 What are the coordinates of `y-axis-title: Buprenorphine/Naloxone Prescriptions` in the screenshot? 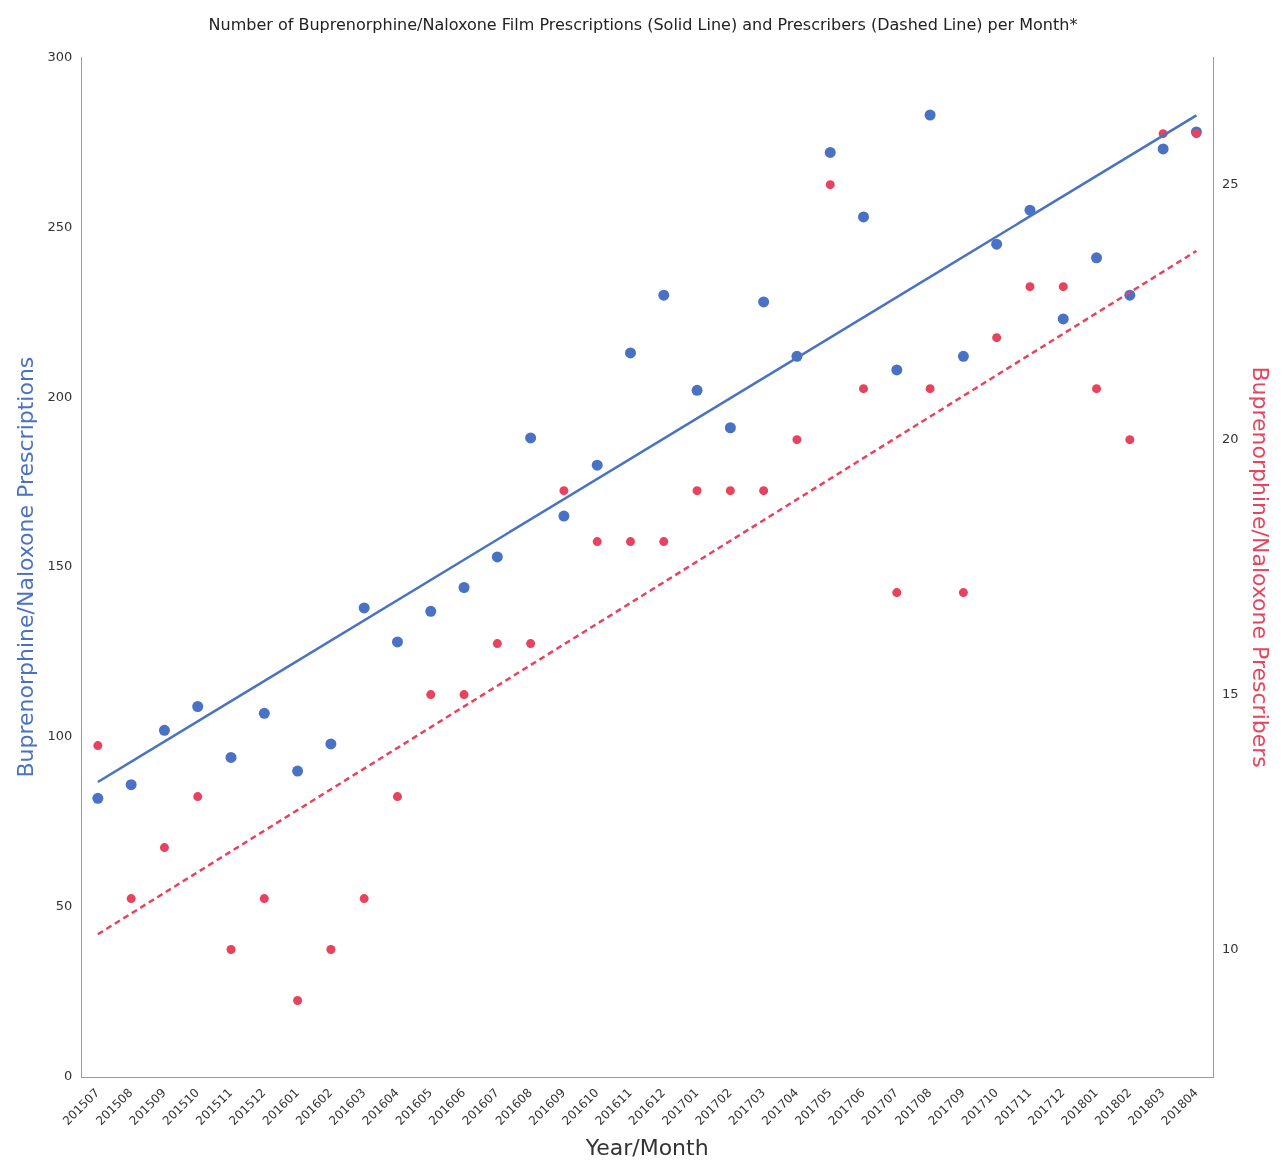 It's located at (25, 567).